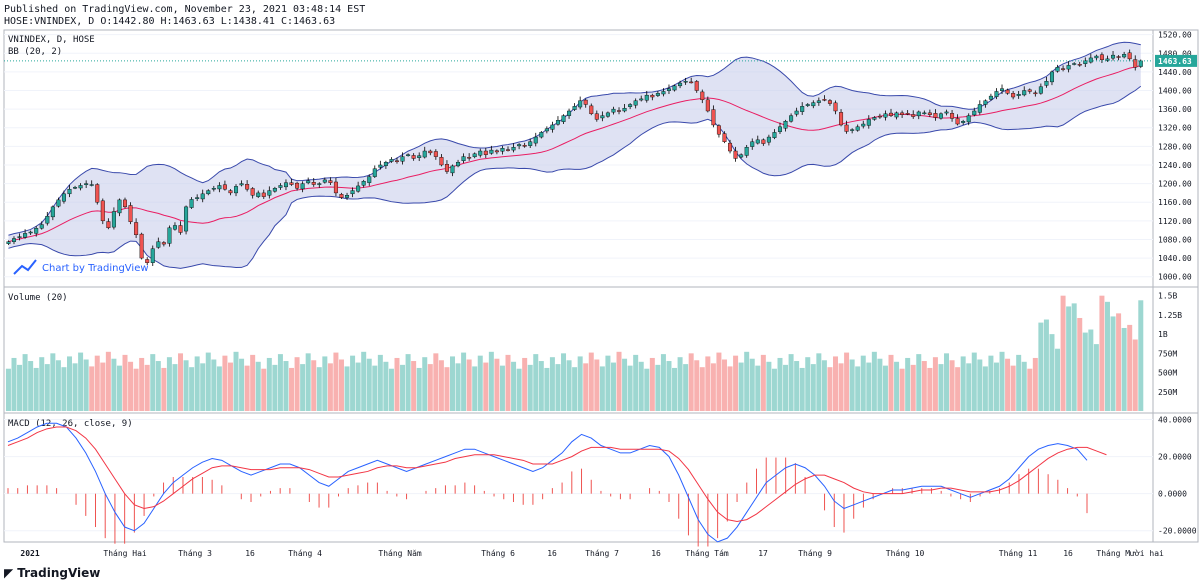  I want to click on price-tick-label: 1240.00, so click(1175, 165).